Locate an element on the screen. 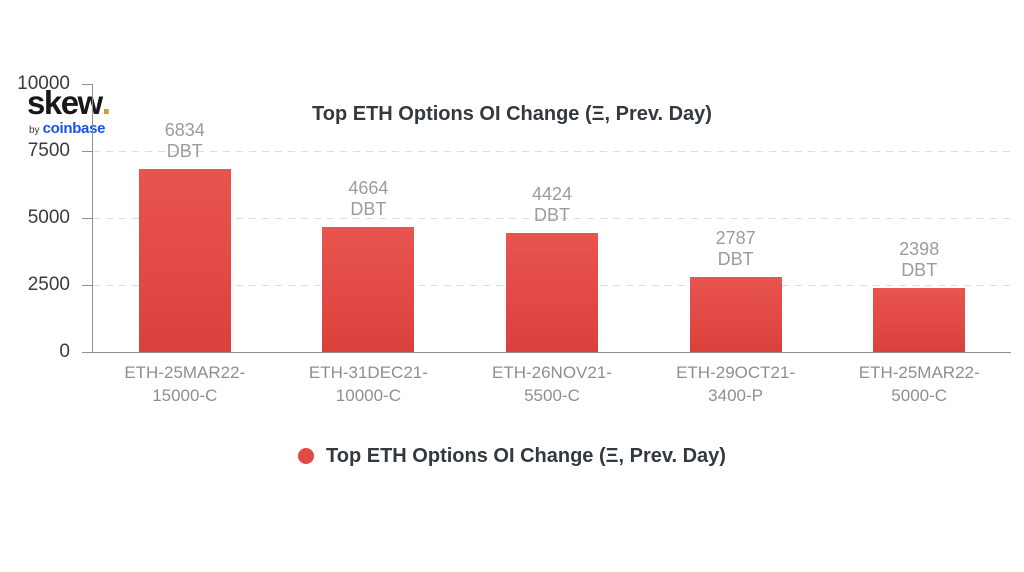 This screenshot has height=572, width=1024. coinbase-wordmark: coinbase is located at coordinates (74, 128).